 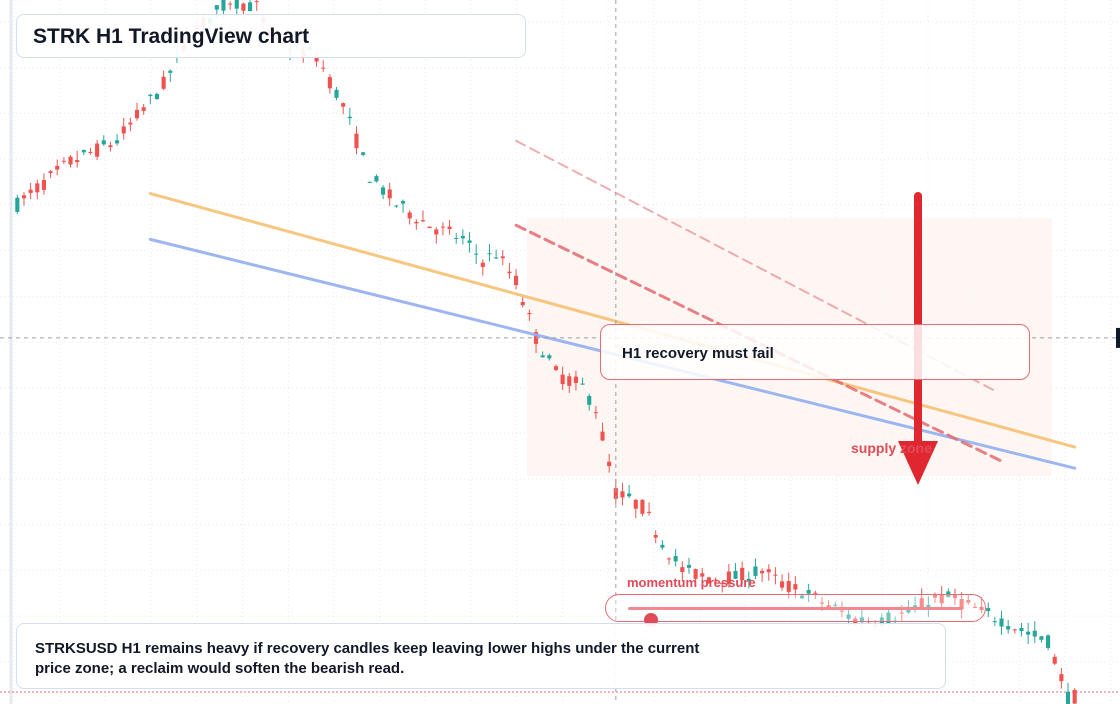 What do you see at coordinates (795, 617) in the screenshot?
I see `momentum-bar` at bounding box center [795, 617].